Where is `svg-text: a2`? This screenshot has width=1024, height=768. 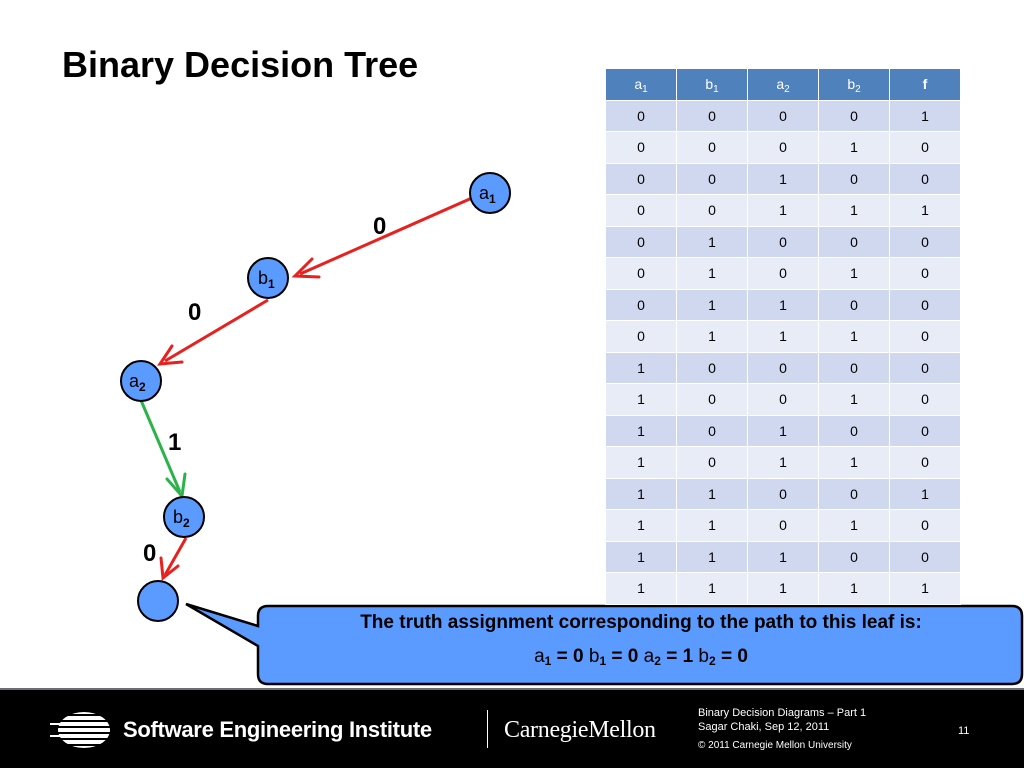
svg-text: a2 is located at coordinates (137, 382).